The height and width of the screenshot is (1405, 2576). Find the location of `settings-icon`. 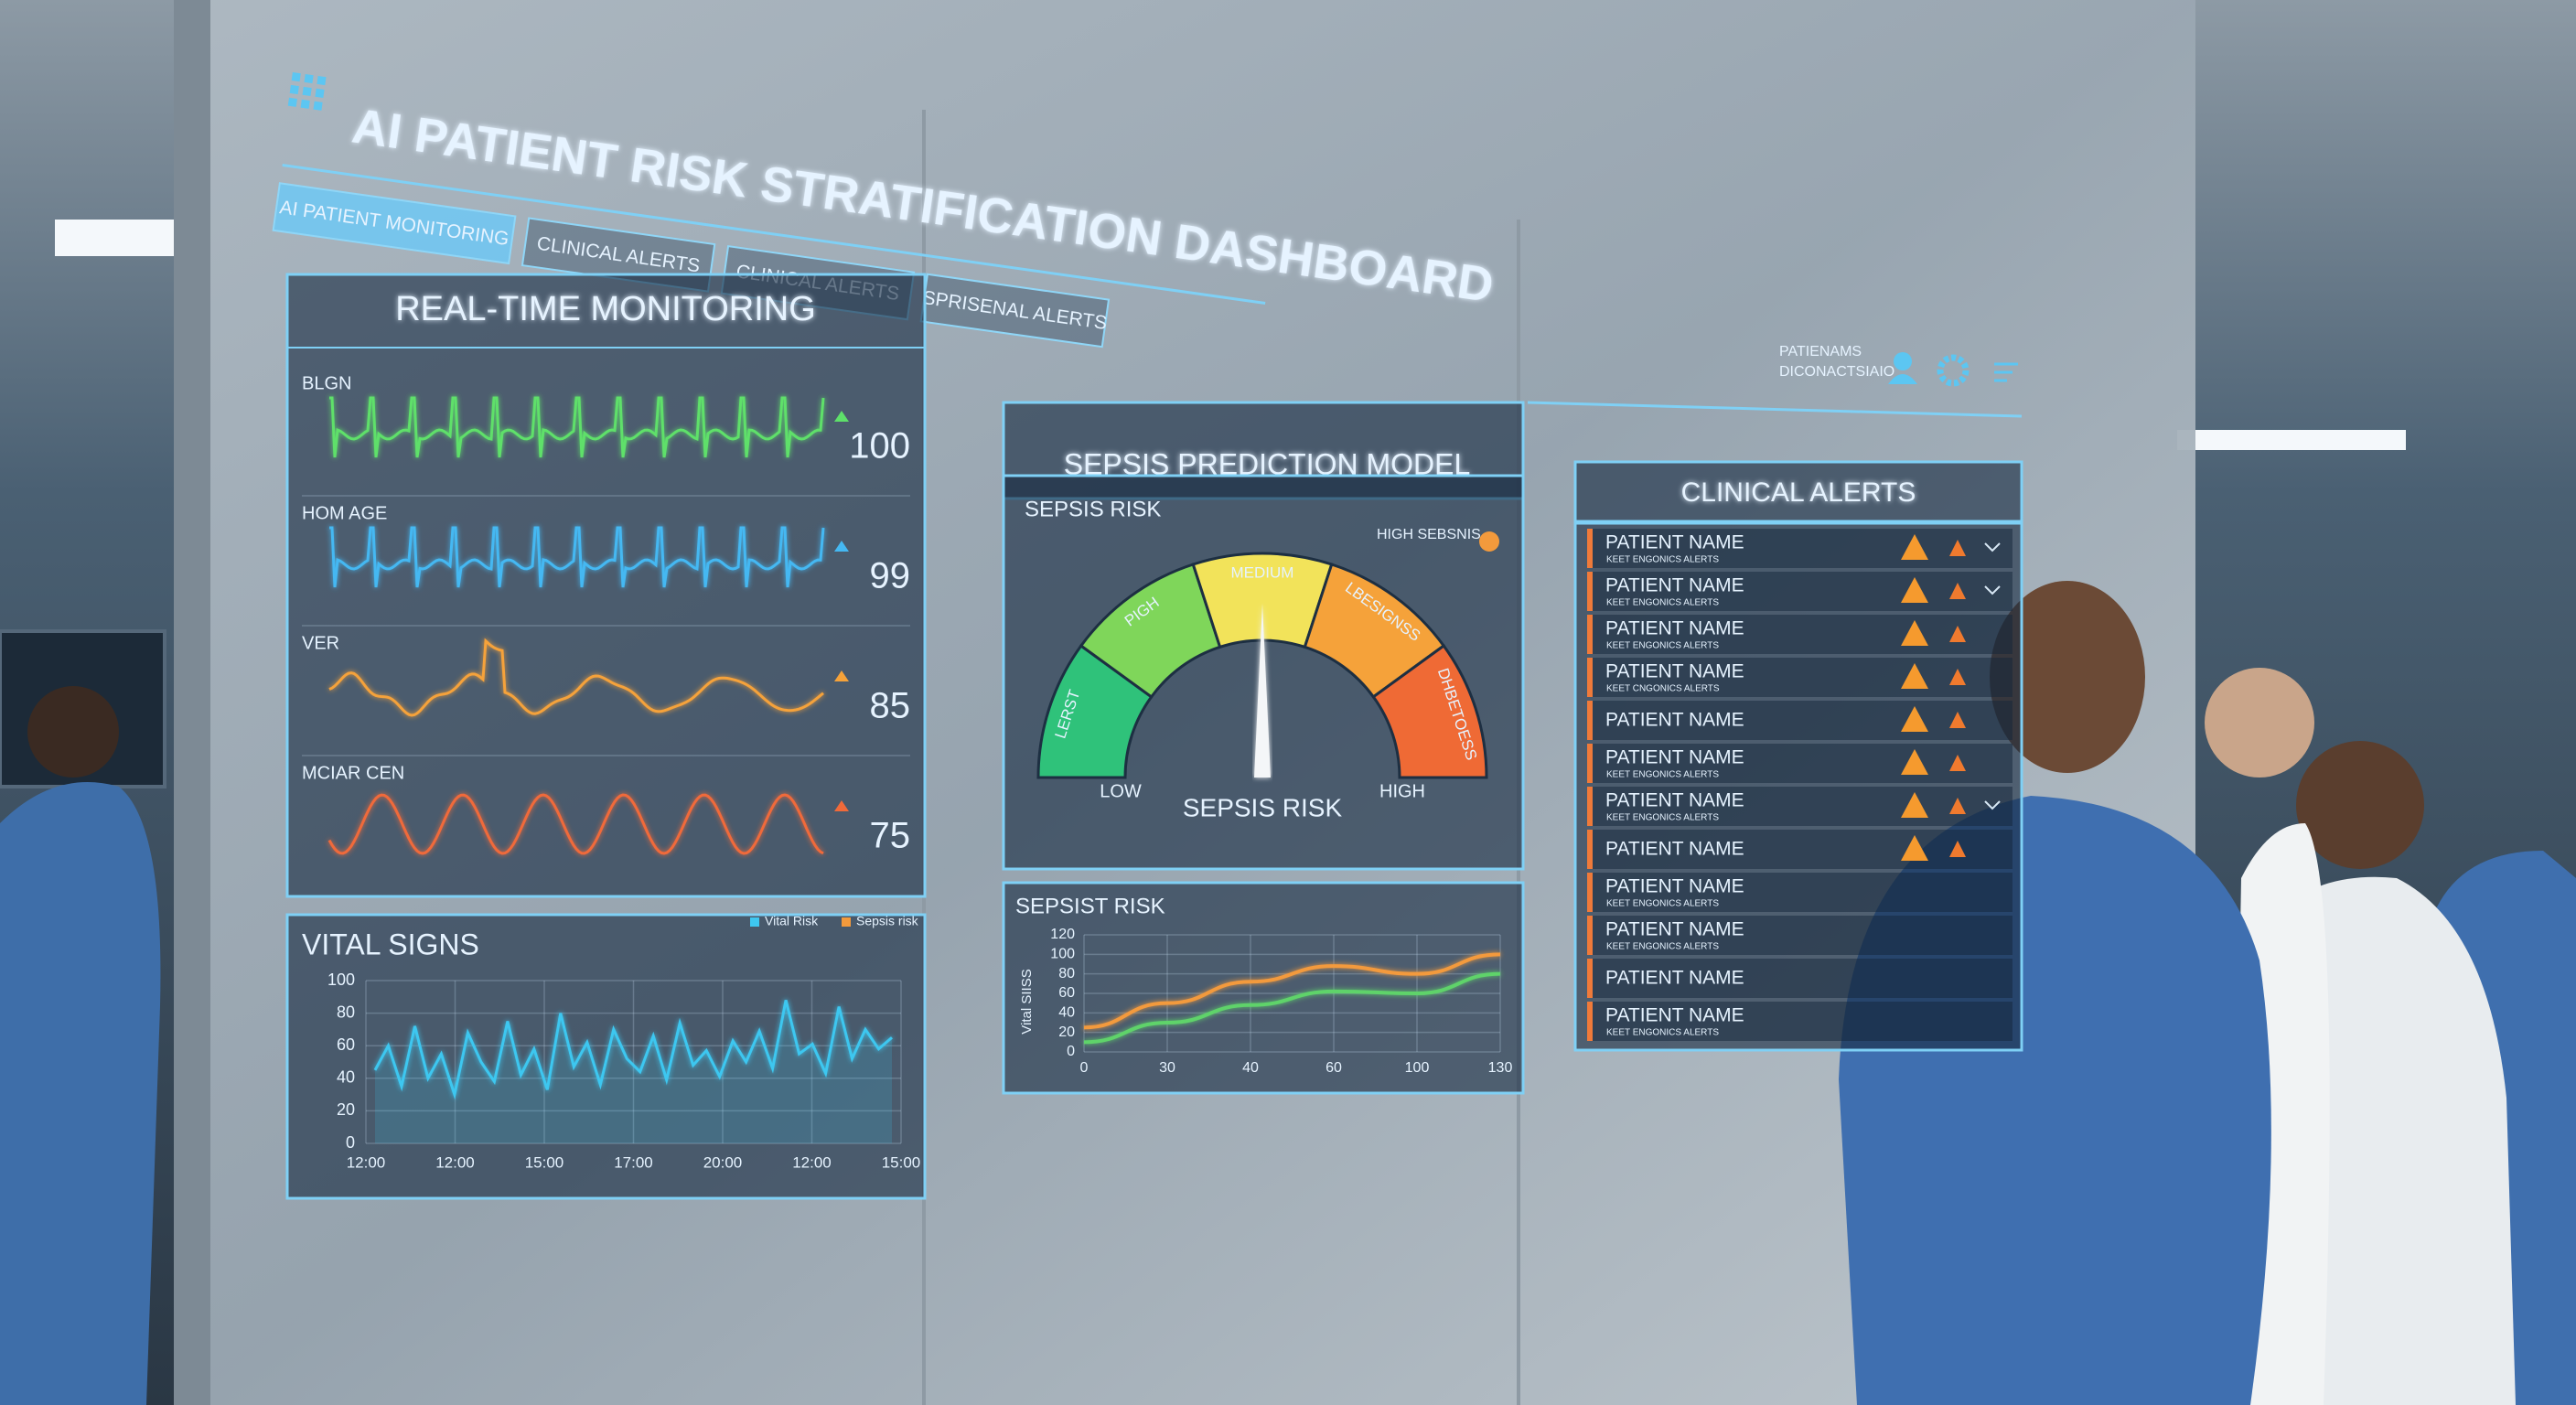

settings-icon is located at coordinates (1954, 370).